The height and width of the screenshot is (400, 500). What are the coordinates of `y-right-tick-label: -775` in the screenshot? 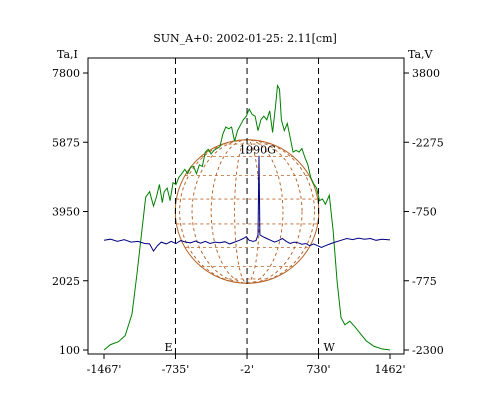 It's located at (424, 281).